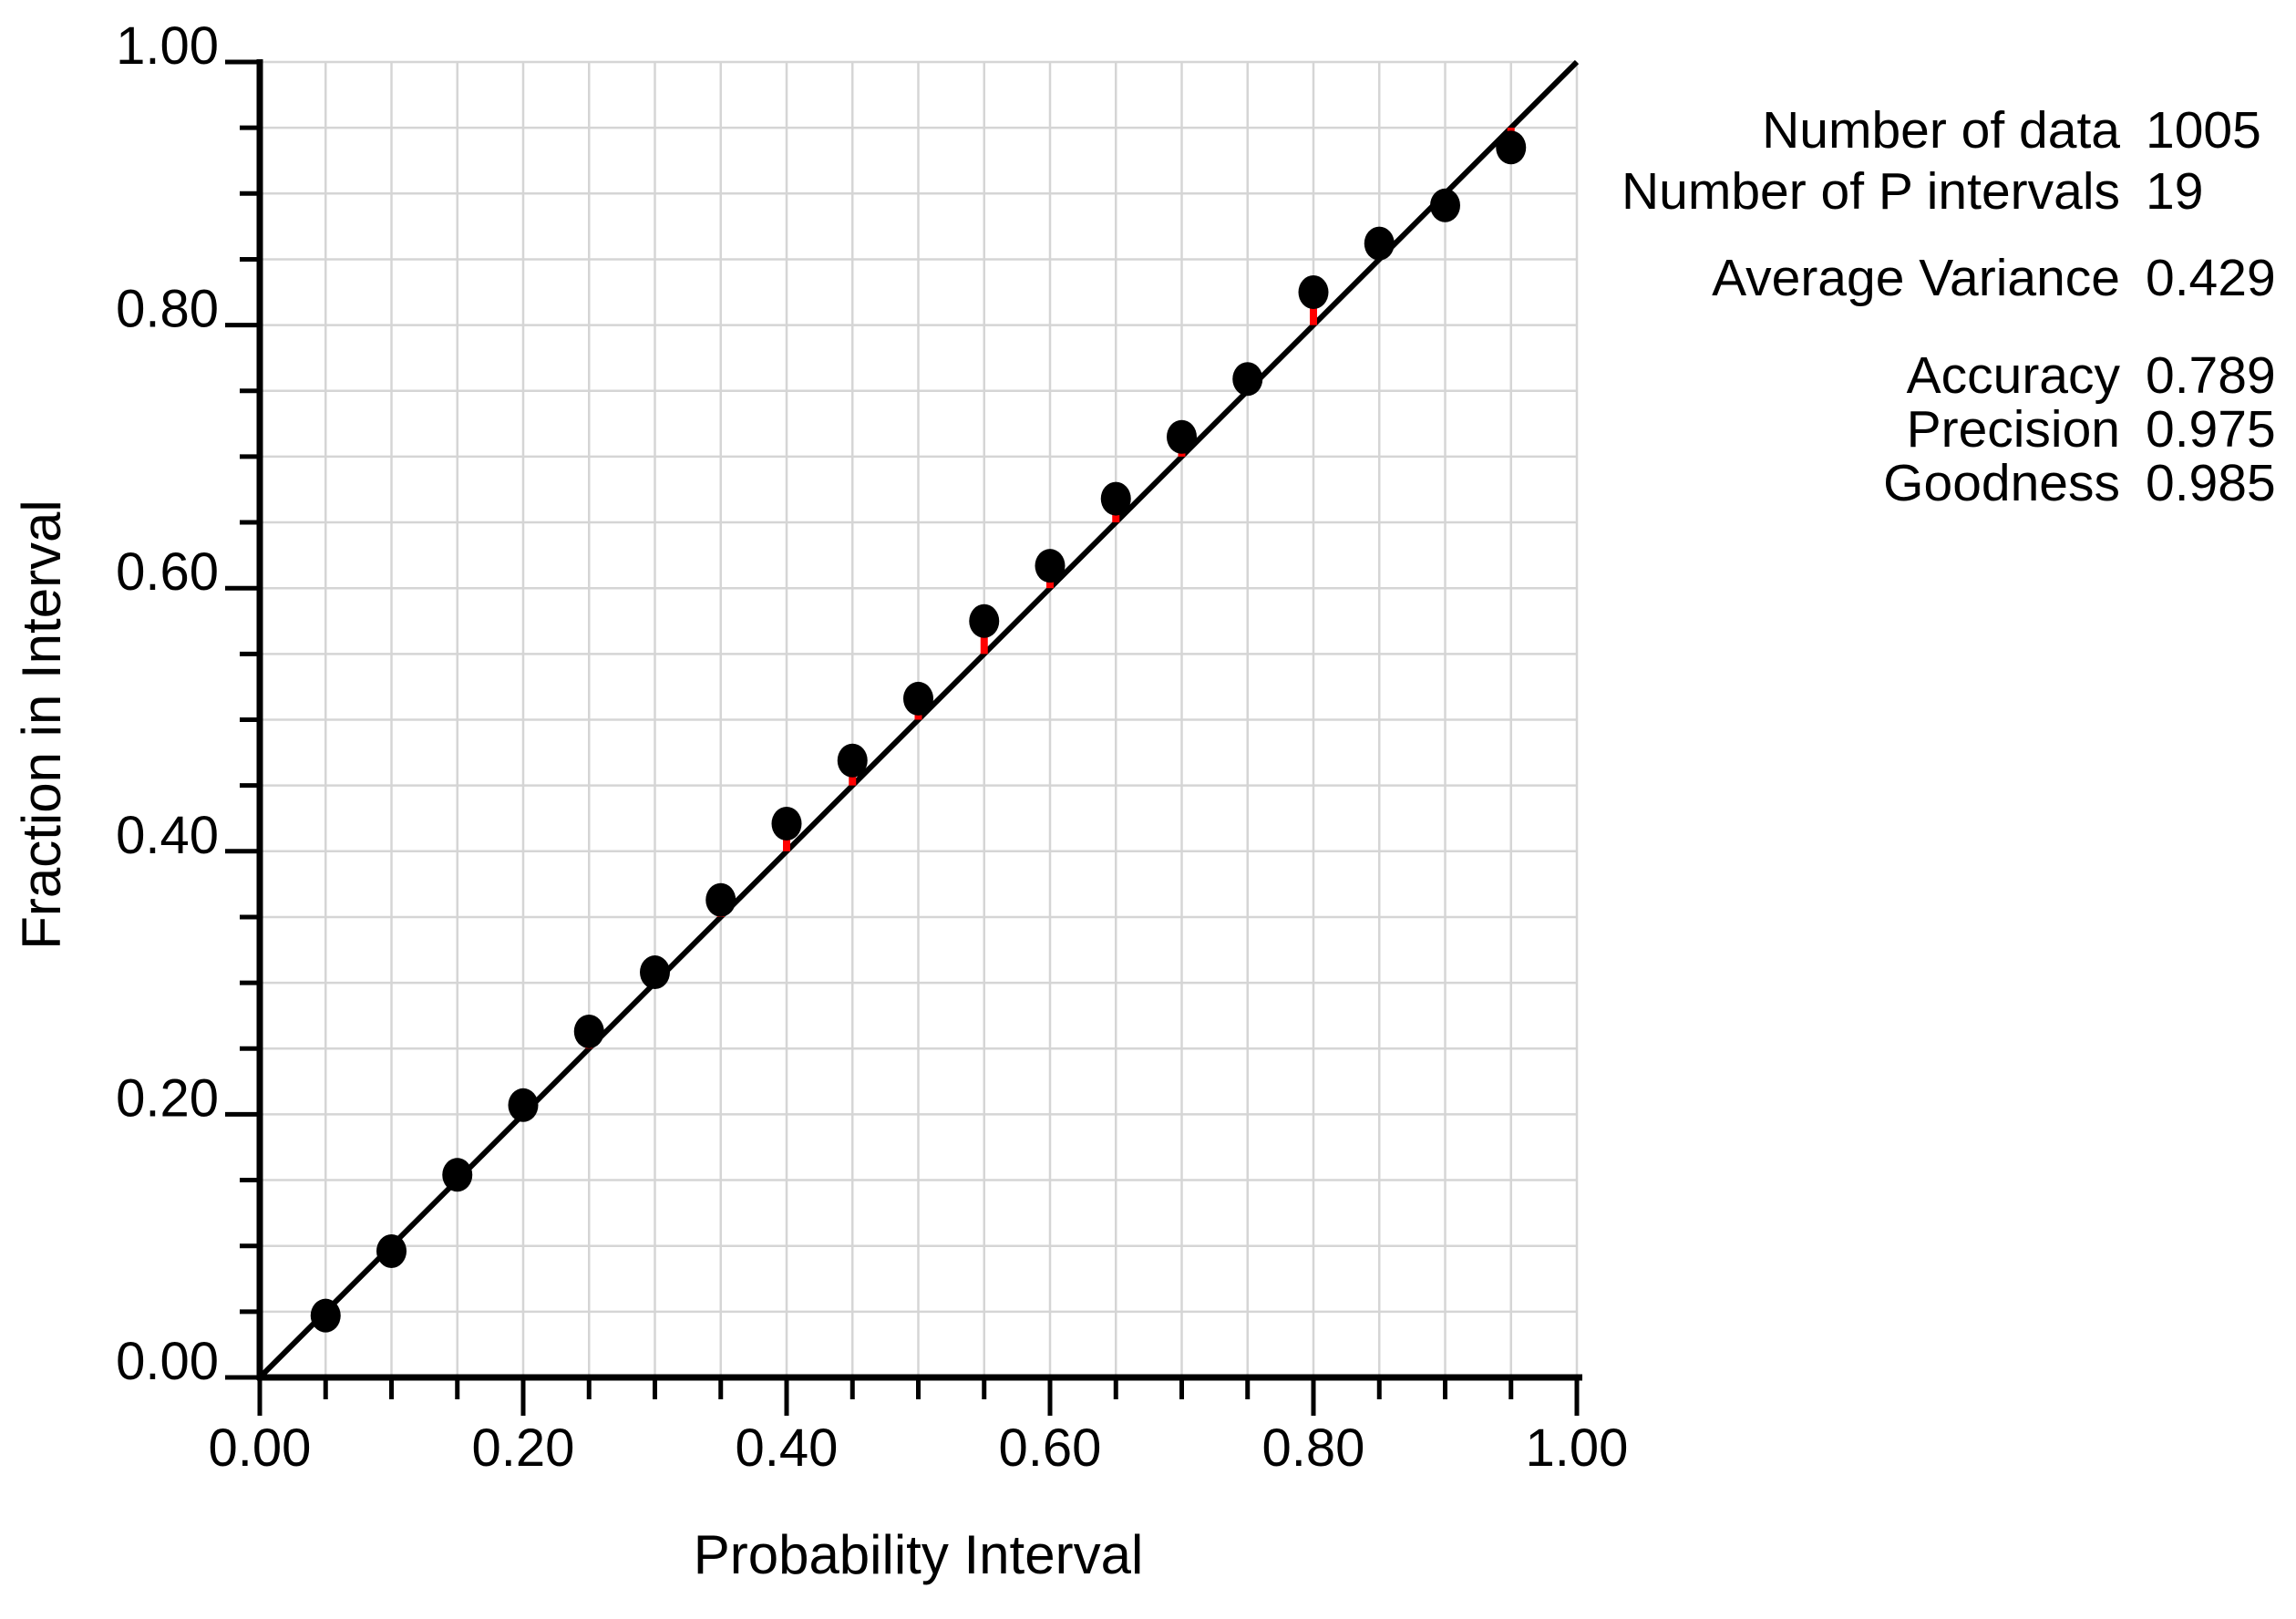 This screenshot has height=1619, width=2296. What do you see at coordinates (2211, 375) in the screenshot?
I see `stat-value: 0.789` at bounding box center [2211, 375].